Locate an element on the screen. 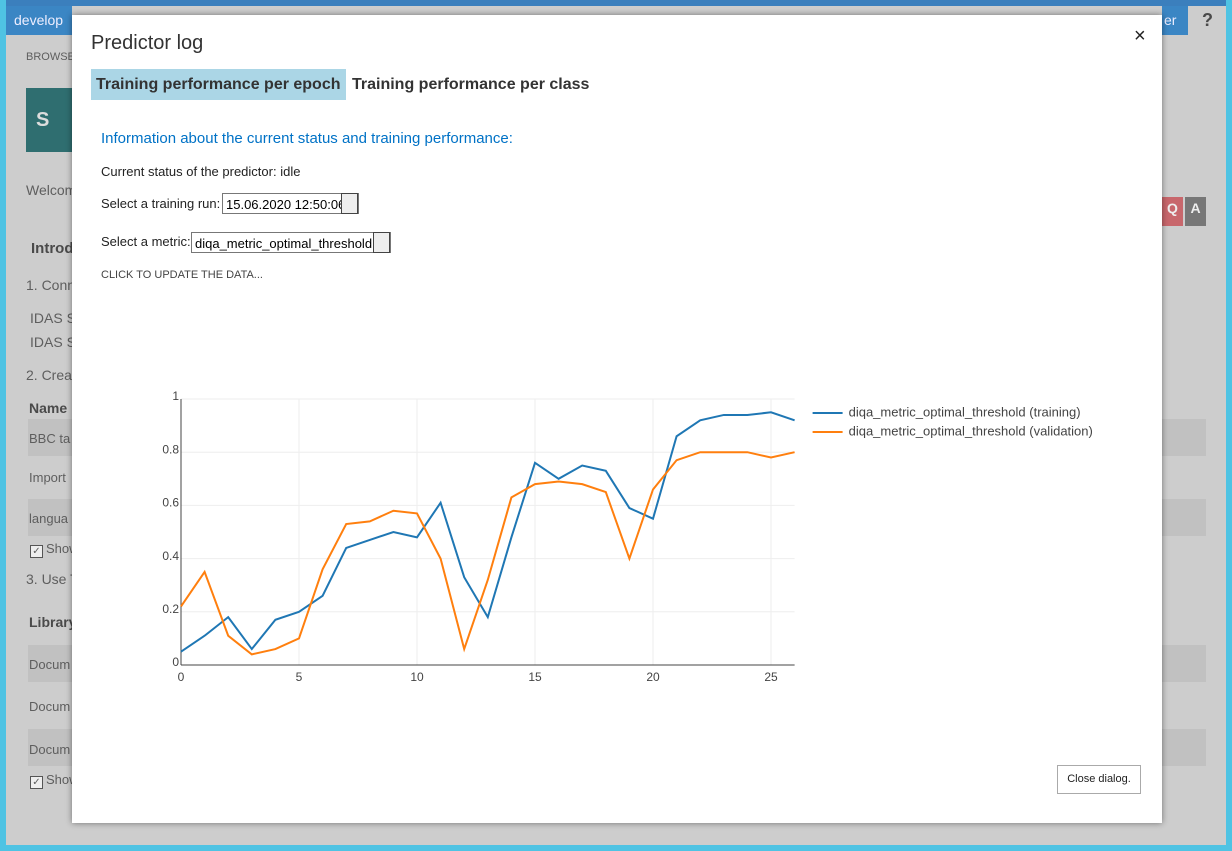 The height and width of the screenshot is (851, 1232). status-text: Current status of the predictor: idle is located at coordinates (201, 171).